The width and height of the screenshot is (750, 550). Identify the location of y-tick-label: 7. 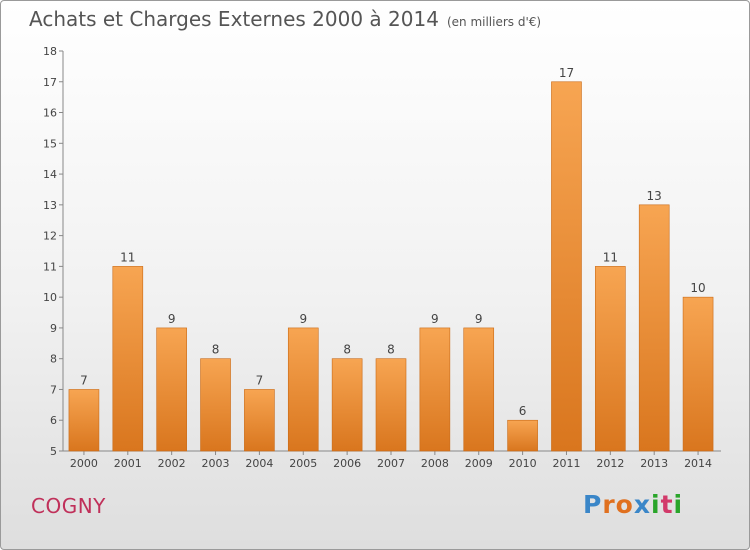
(53, 389).